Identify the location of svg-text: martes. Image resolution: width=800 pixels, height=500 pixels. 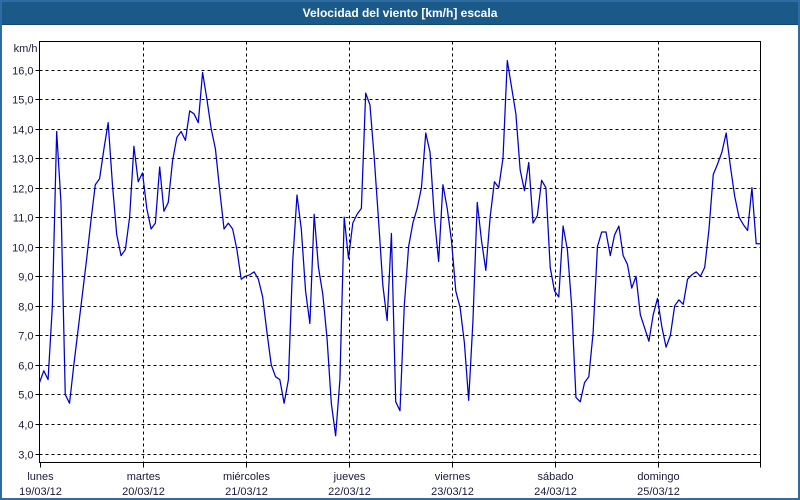
(144, 477).